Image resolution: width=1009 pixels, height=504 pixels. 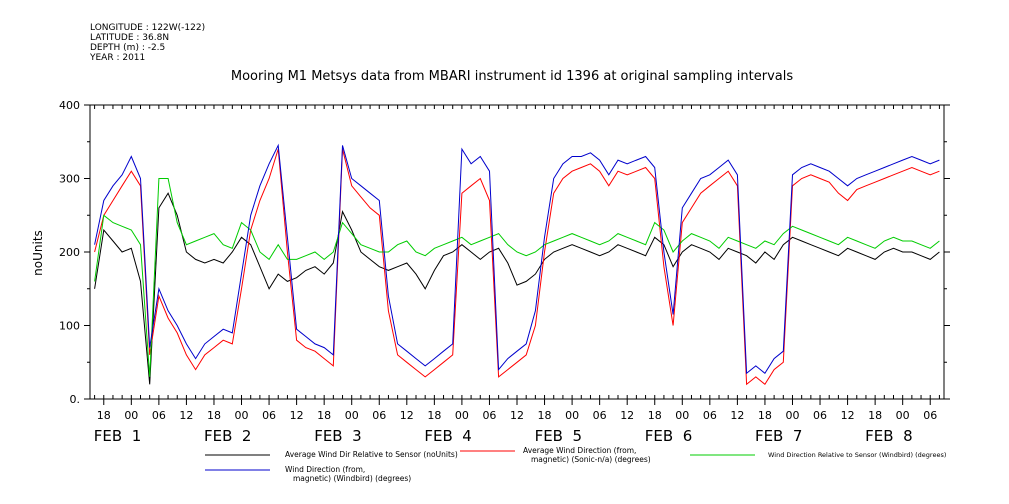 I want to click on y-axis-label: noUnits, so click(x=38, y=253).